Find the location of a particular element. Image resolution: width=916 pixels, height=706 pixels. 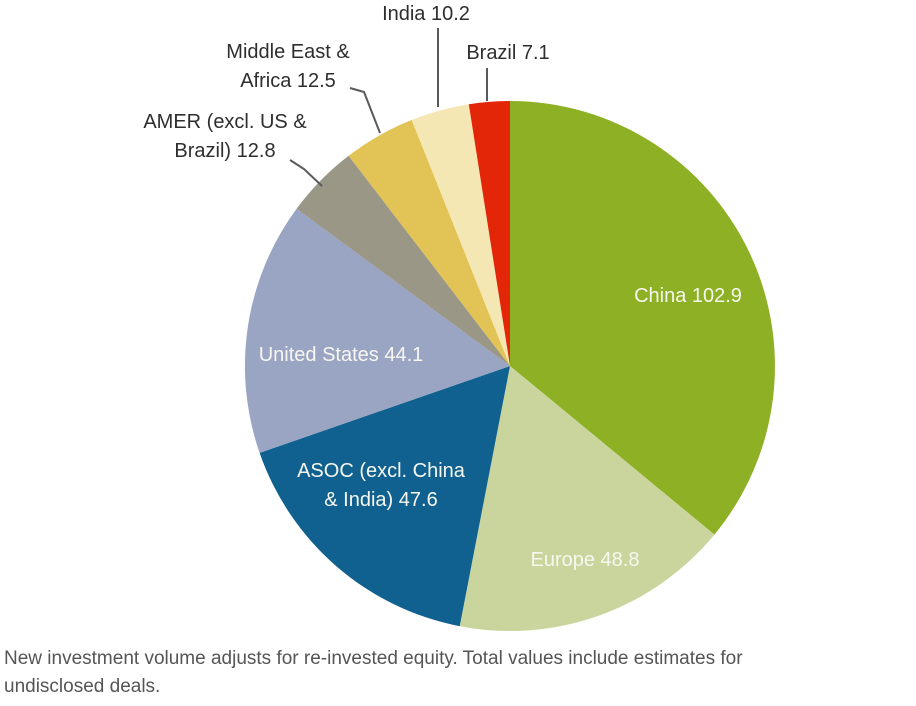

label-india: India 10.2 is located at coordinates (426, 14).